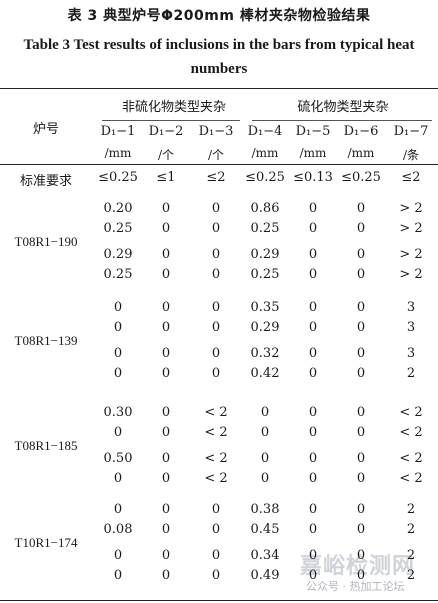  Describe the element at coordinates (355, 586) in the screenshot. I see `watermark-subtitle: 公众号 · 热加工论坛` at that location.